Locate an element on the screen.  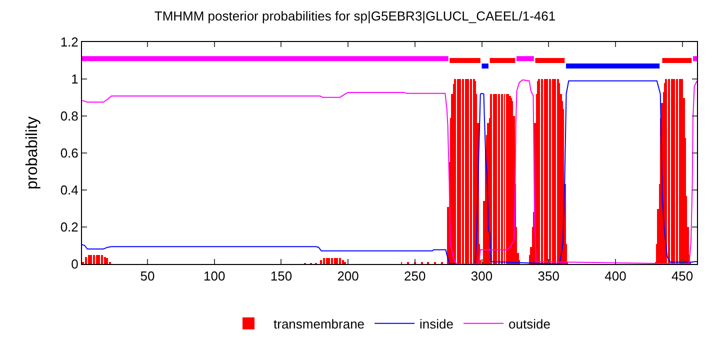
y-tick-label: 0 is located at coordinates (74, 264).